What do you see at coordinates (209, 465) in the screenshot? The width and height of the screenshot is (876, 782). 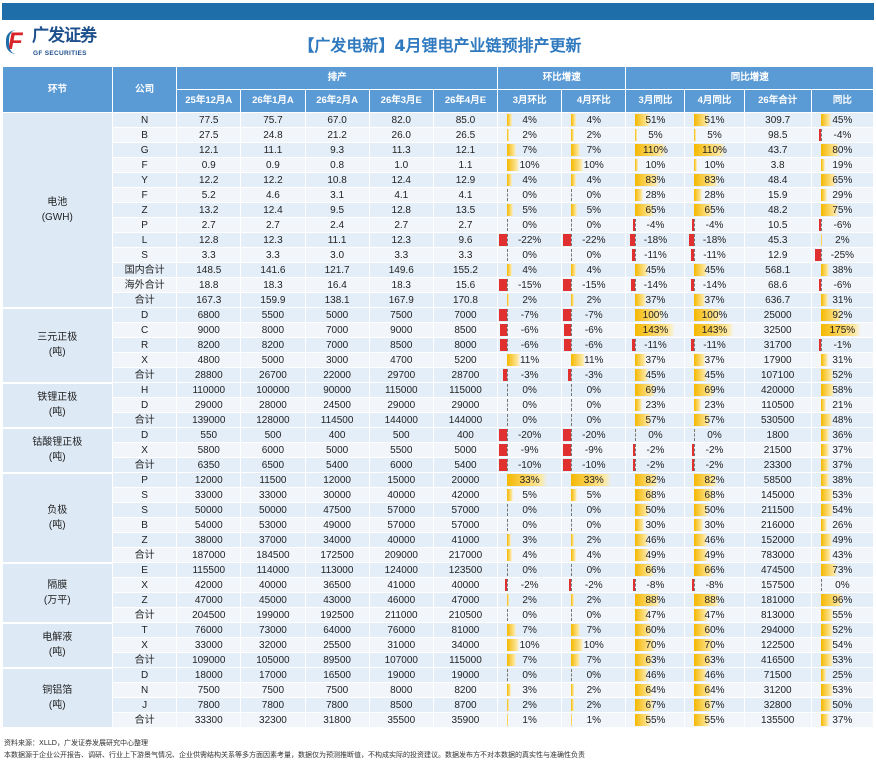 I see `value-cell: 6350` at bounding box center [209, 465].